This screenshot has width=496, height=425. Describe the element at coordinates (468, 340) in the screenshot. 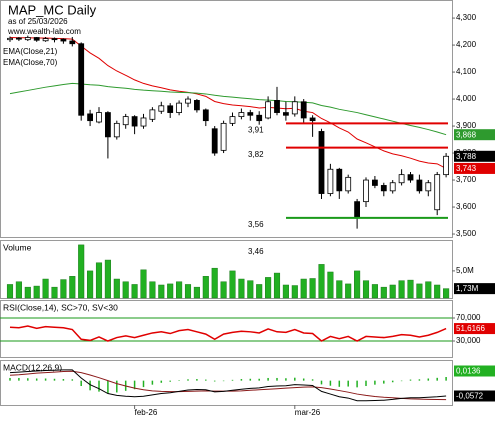

I see `y-tick-label: 30,000` at that location.